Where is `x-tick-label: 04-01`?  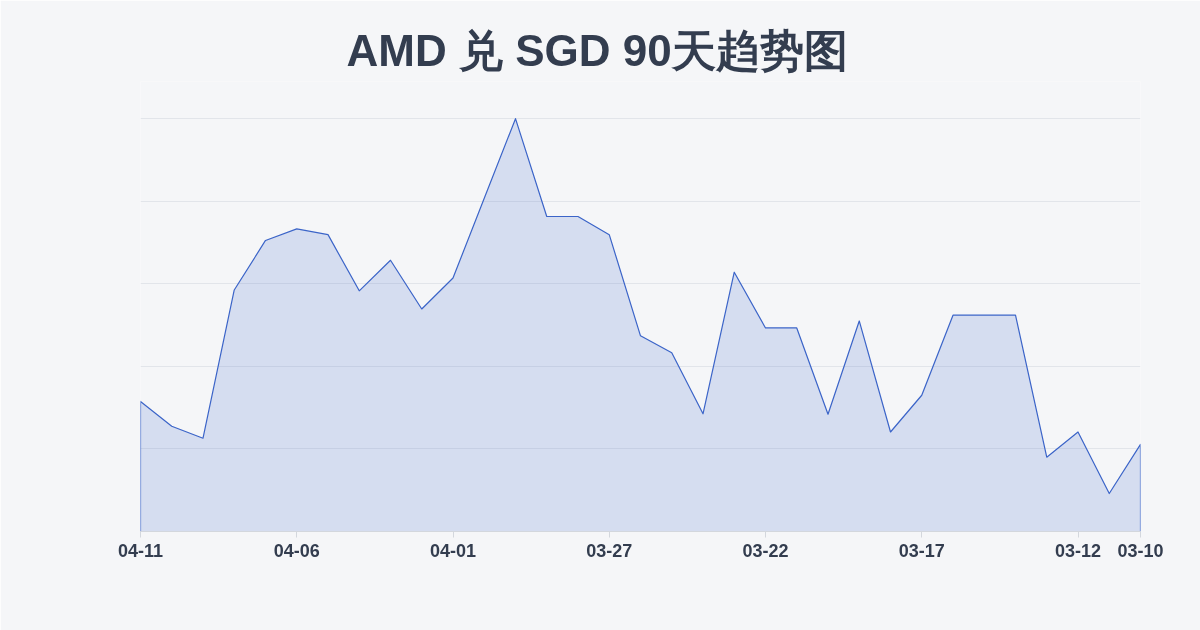 x-tick-label: 04-01 is located at coordinates (453, 550).